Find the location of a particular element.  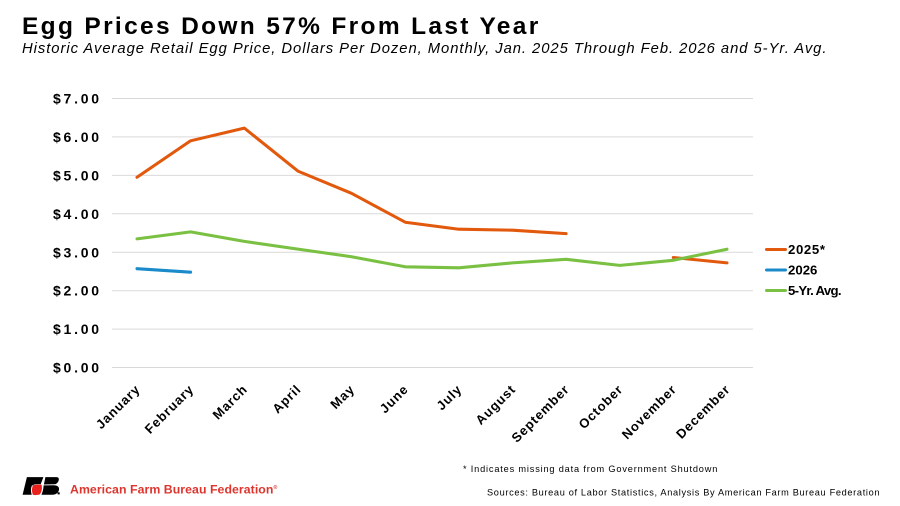

svg-text: February is located at coordinates (169, 409).